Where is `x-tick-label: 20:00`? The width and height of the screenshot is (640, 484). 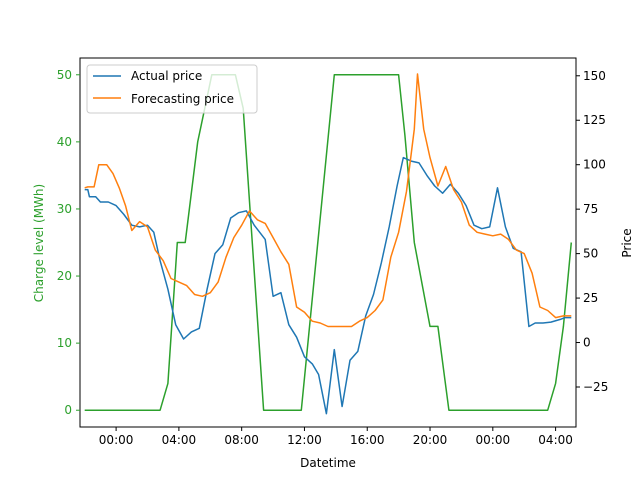
x-tick-label: 20:00 is located at coordinates (430, 440).